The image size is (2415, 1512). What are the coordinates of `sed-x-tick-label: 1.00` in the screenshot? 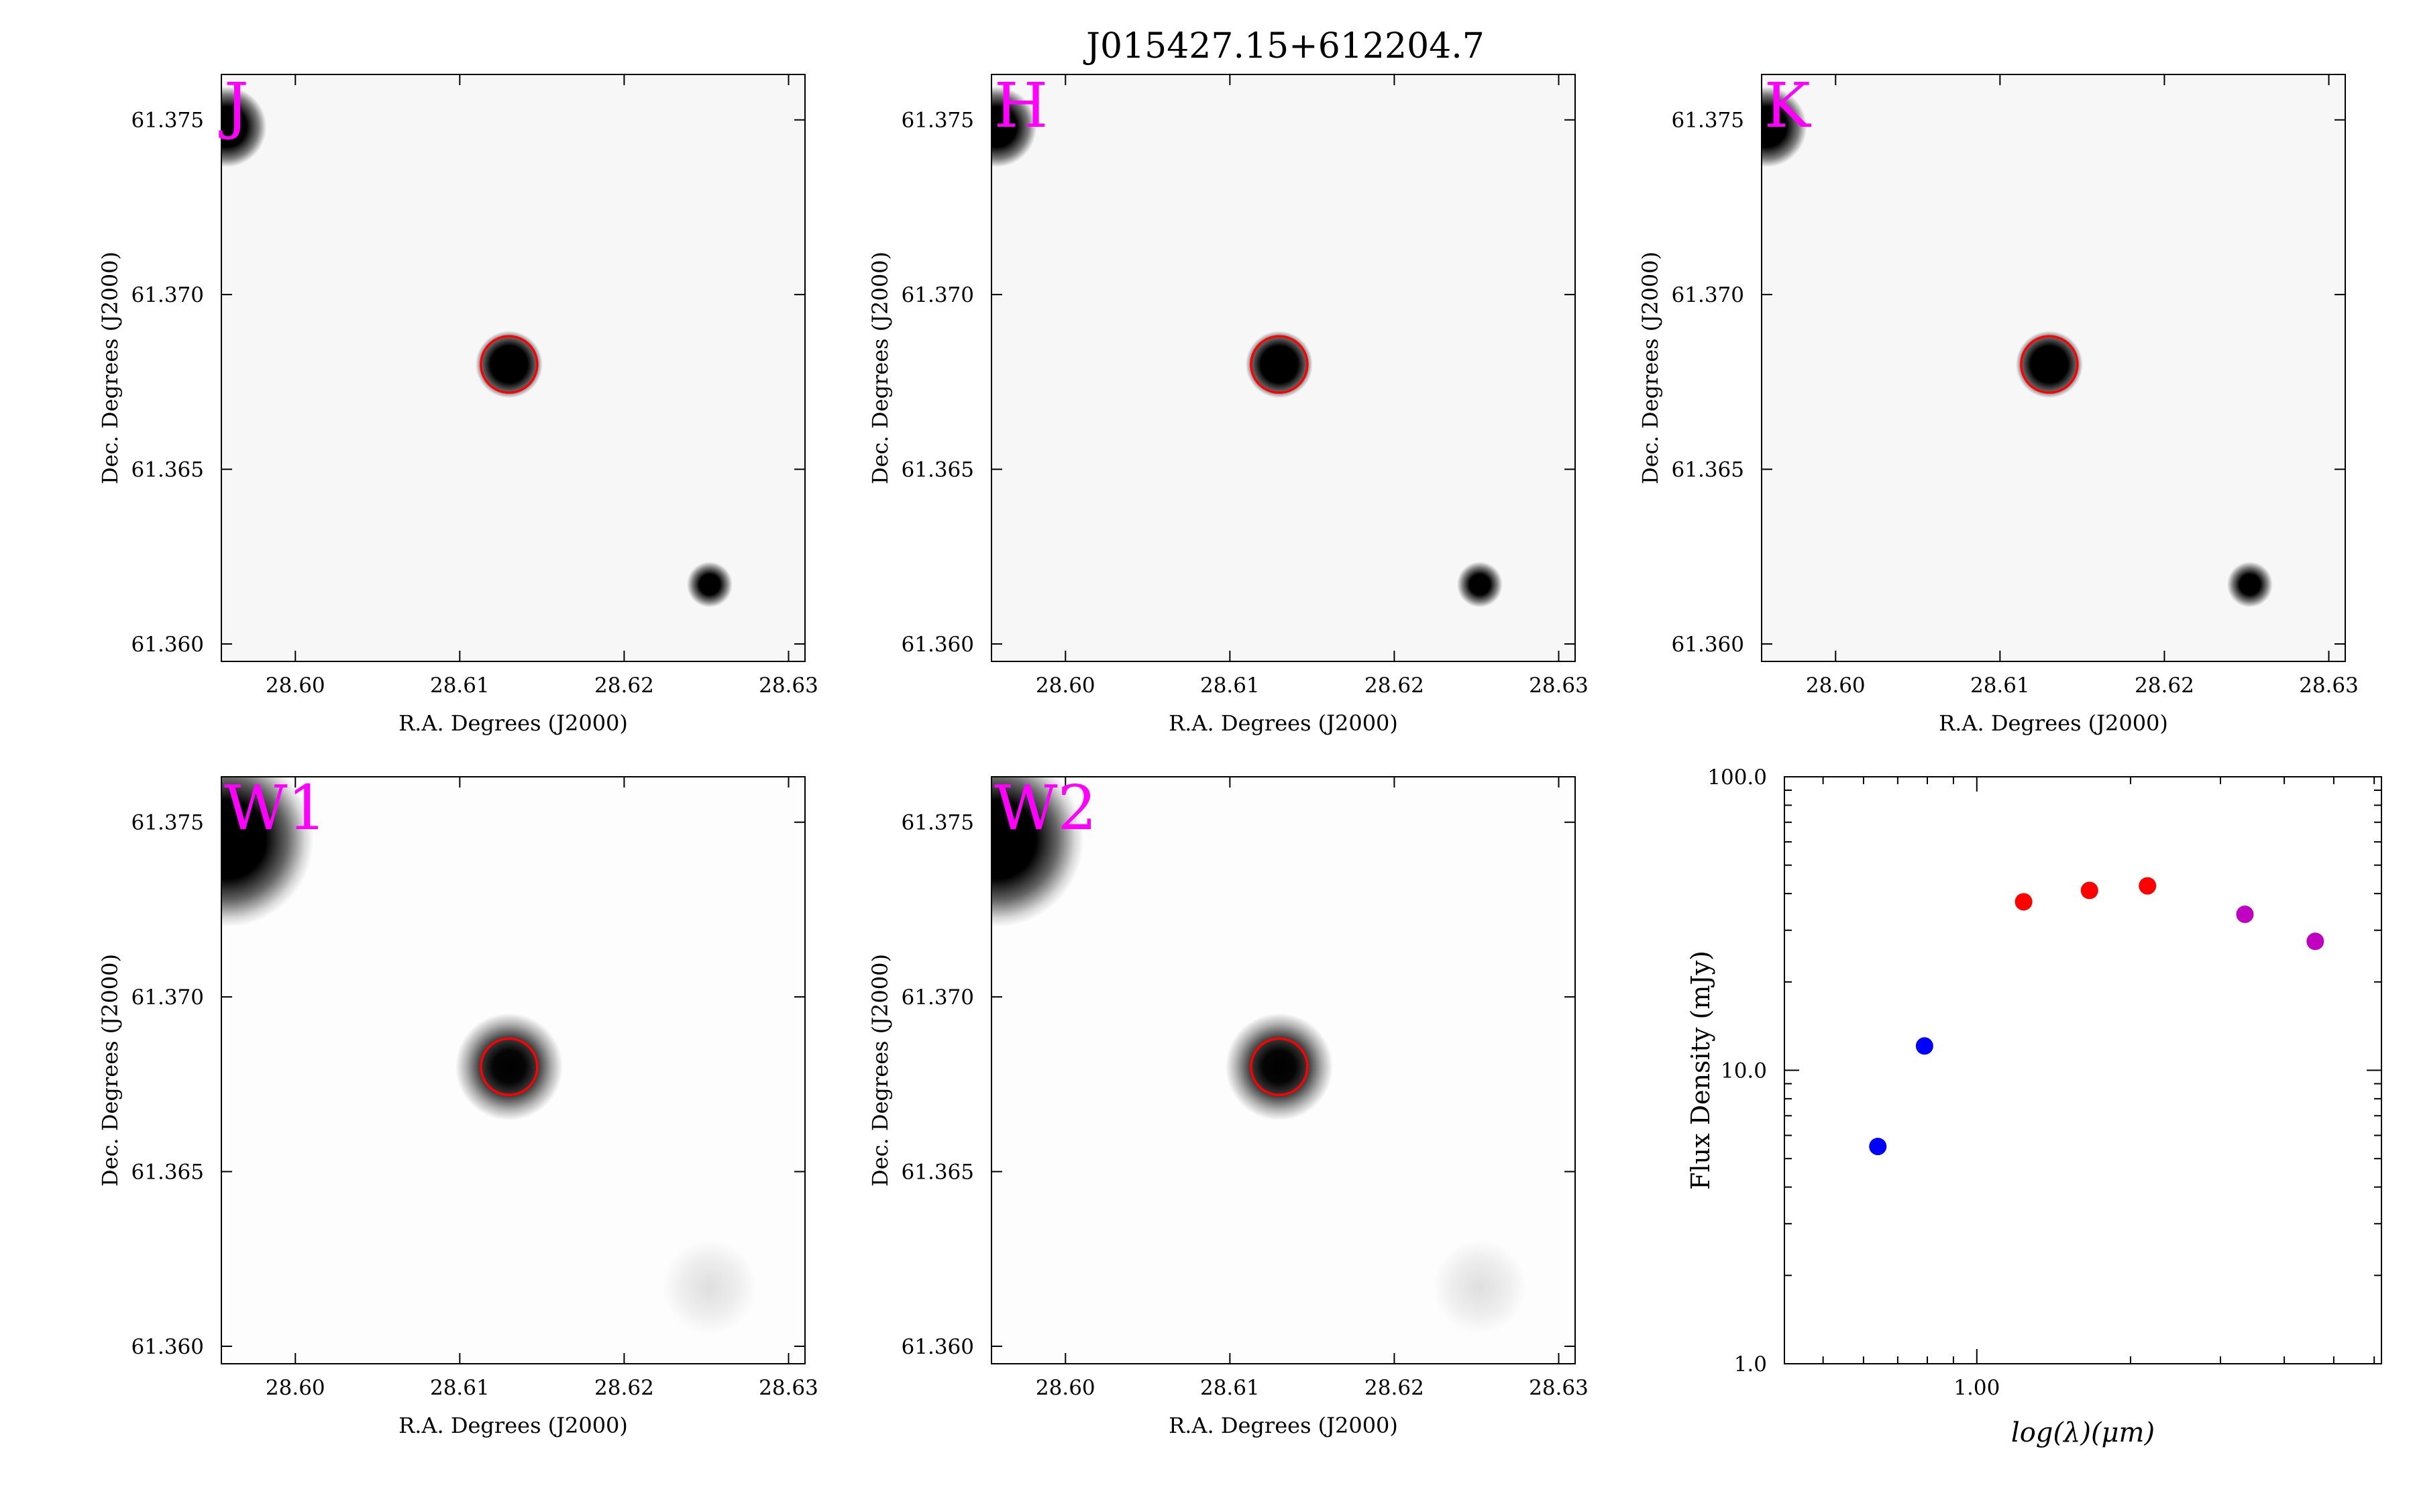 It's located at (1976, 1388).